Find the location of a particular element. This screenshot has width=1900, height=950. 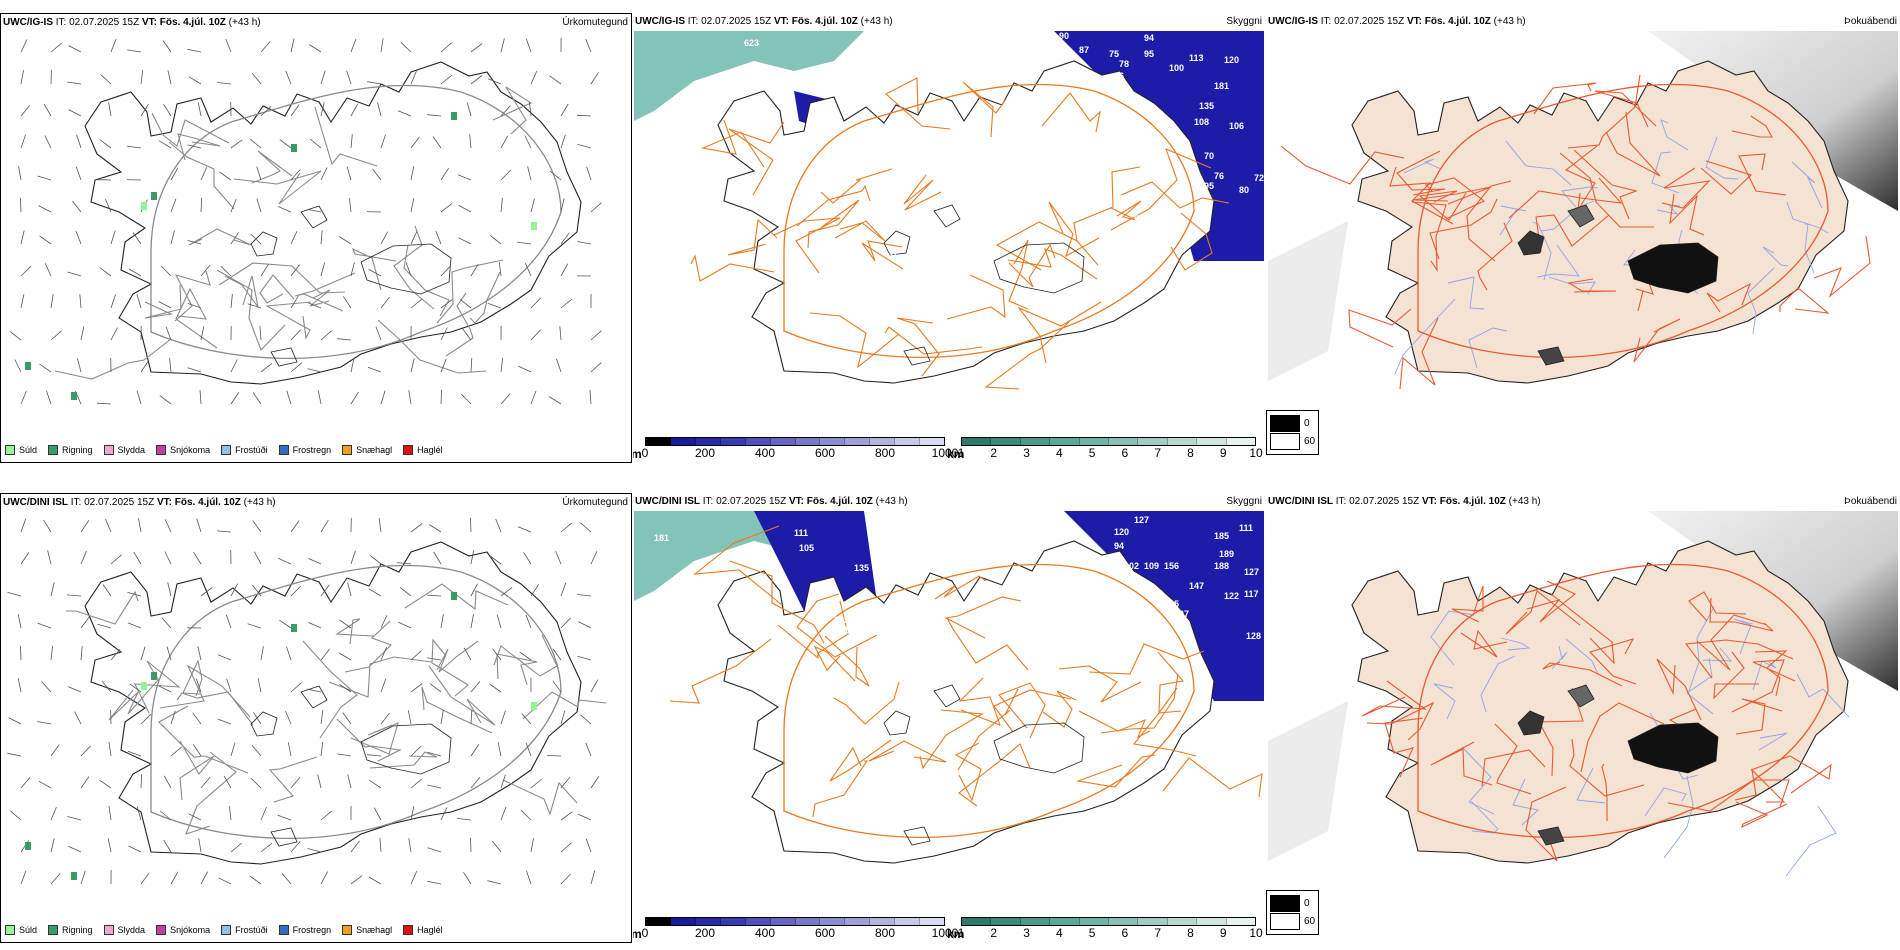

legend-label: Frostregn is located at coordinates (312, 930).